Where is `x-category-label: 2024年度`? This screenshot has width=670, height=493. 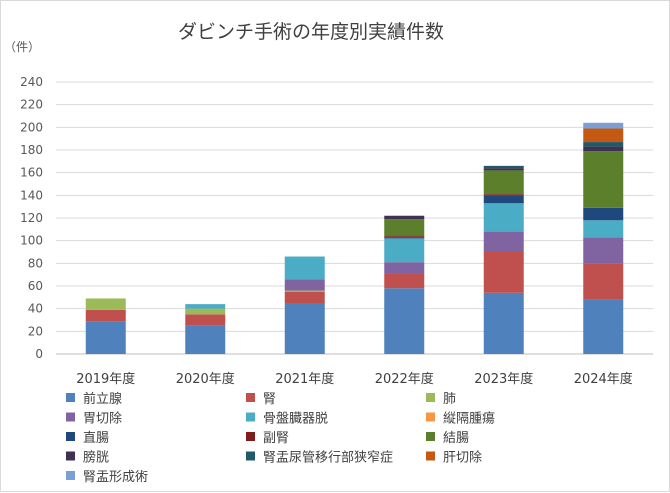 x-category-label: 2024年度 is located at coordinates (603, 379).